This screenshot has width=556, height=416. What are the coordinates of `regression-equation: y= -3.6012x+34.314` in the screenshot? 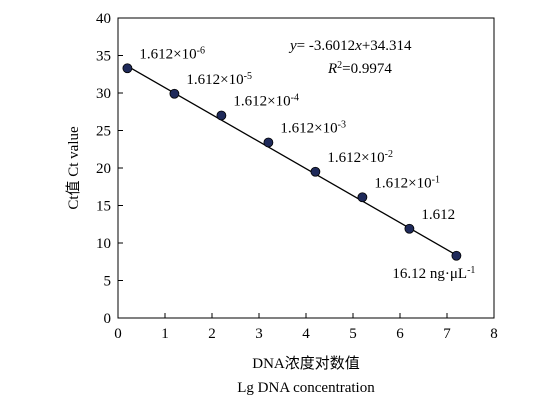 It's located at (350, 46).